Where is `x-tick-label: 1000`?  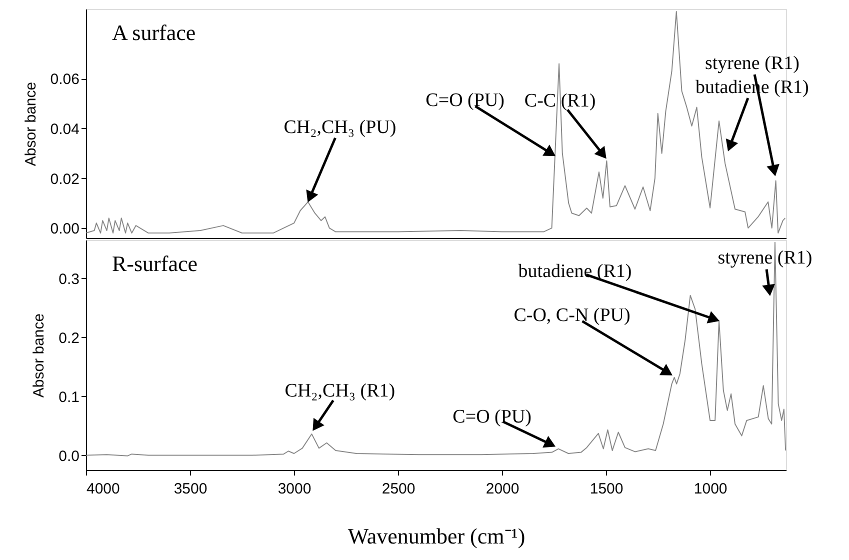
x-tick-label: 1000 is located at coordinates (711, 489).